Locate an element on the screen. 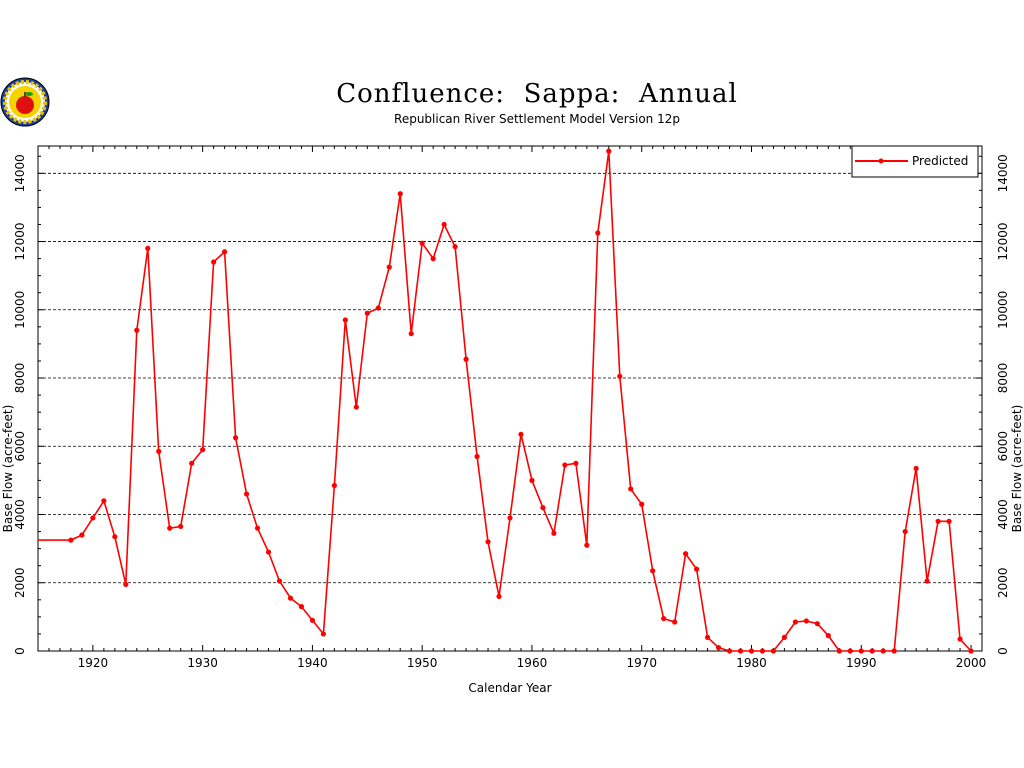 The height and width of the screenshot is (768, 1024). y-tick-label-right: 0 is located at coordinates (1003, 651).